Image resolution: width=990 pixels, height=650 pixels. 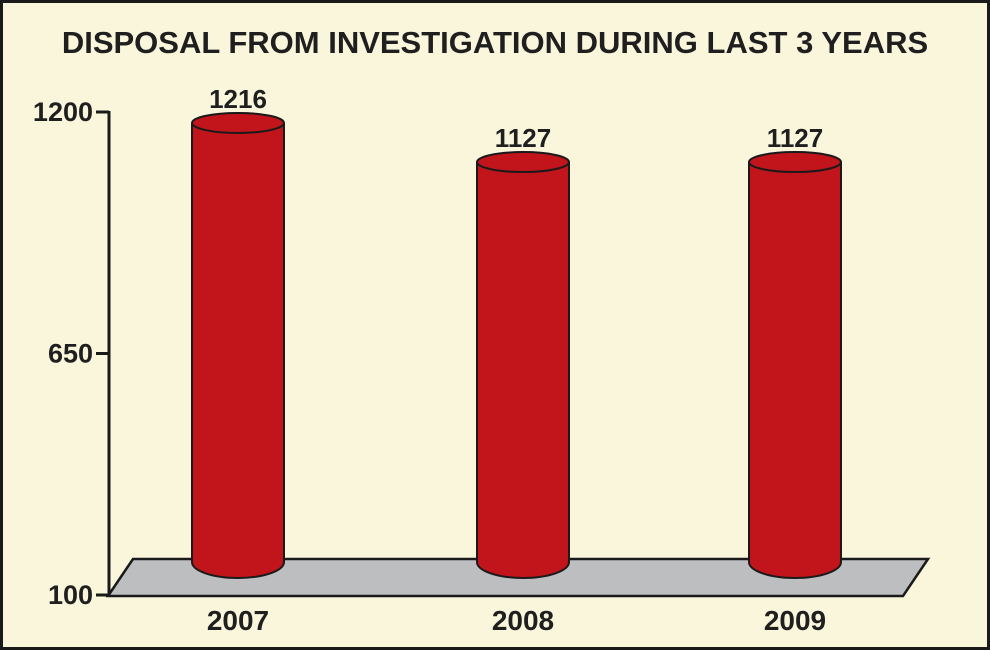 I want to click on x-axis-label: 2008, so click(x=523, y=620).